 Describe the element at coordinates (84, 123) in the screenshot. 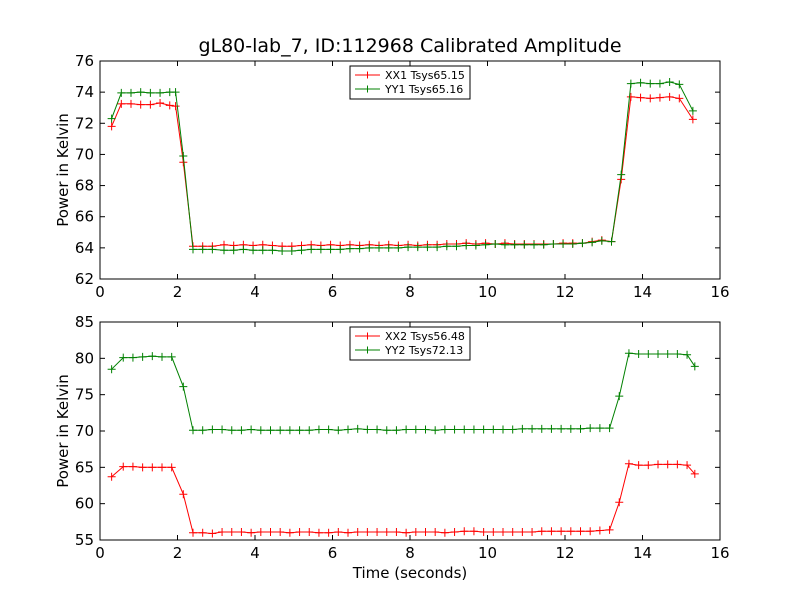

I see `y-tick-label: 72` at that location.